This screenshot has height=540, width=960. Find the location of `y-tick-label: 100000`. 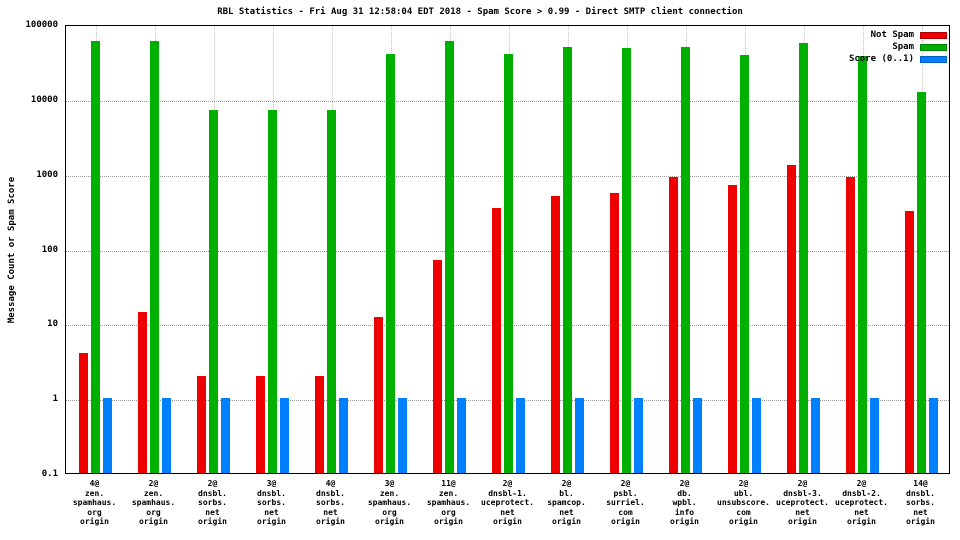

y-tick-label: 100000 is located at coordinates (41, 25).